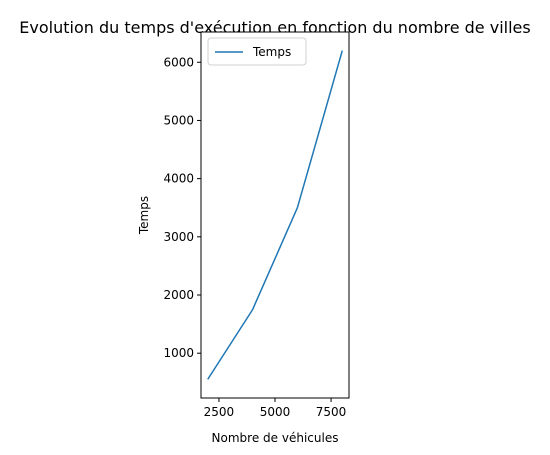 This screenshot has height=455, width=550. I want to click on legend: Temps, so click(257, 51).